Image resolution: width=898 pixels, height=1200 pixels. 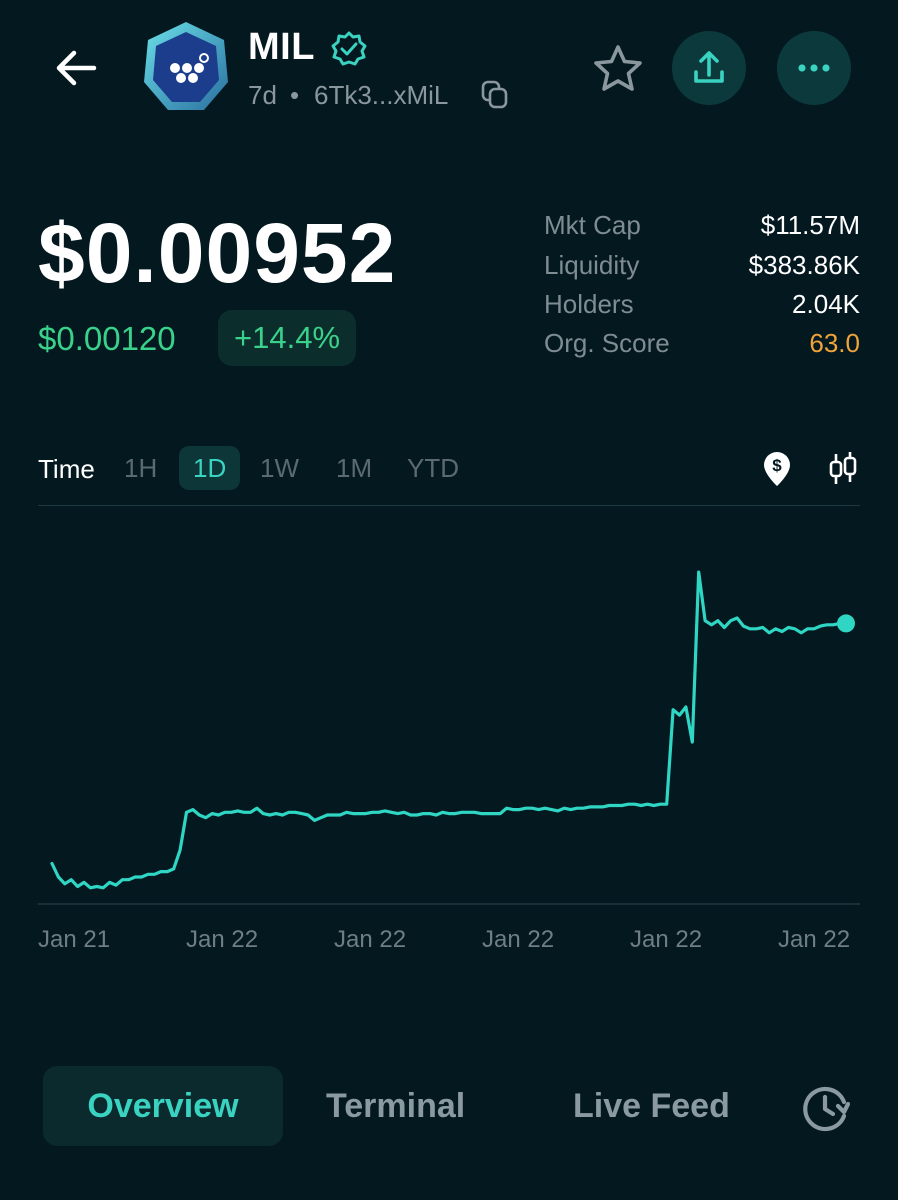 What do you see at coordinates (804, 265) in the screenshot?
I see `stat-value-liquidity: $383.86K` at bounding box center [804, 265].